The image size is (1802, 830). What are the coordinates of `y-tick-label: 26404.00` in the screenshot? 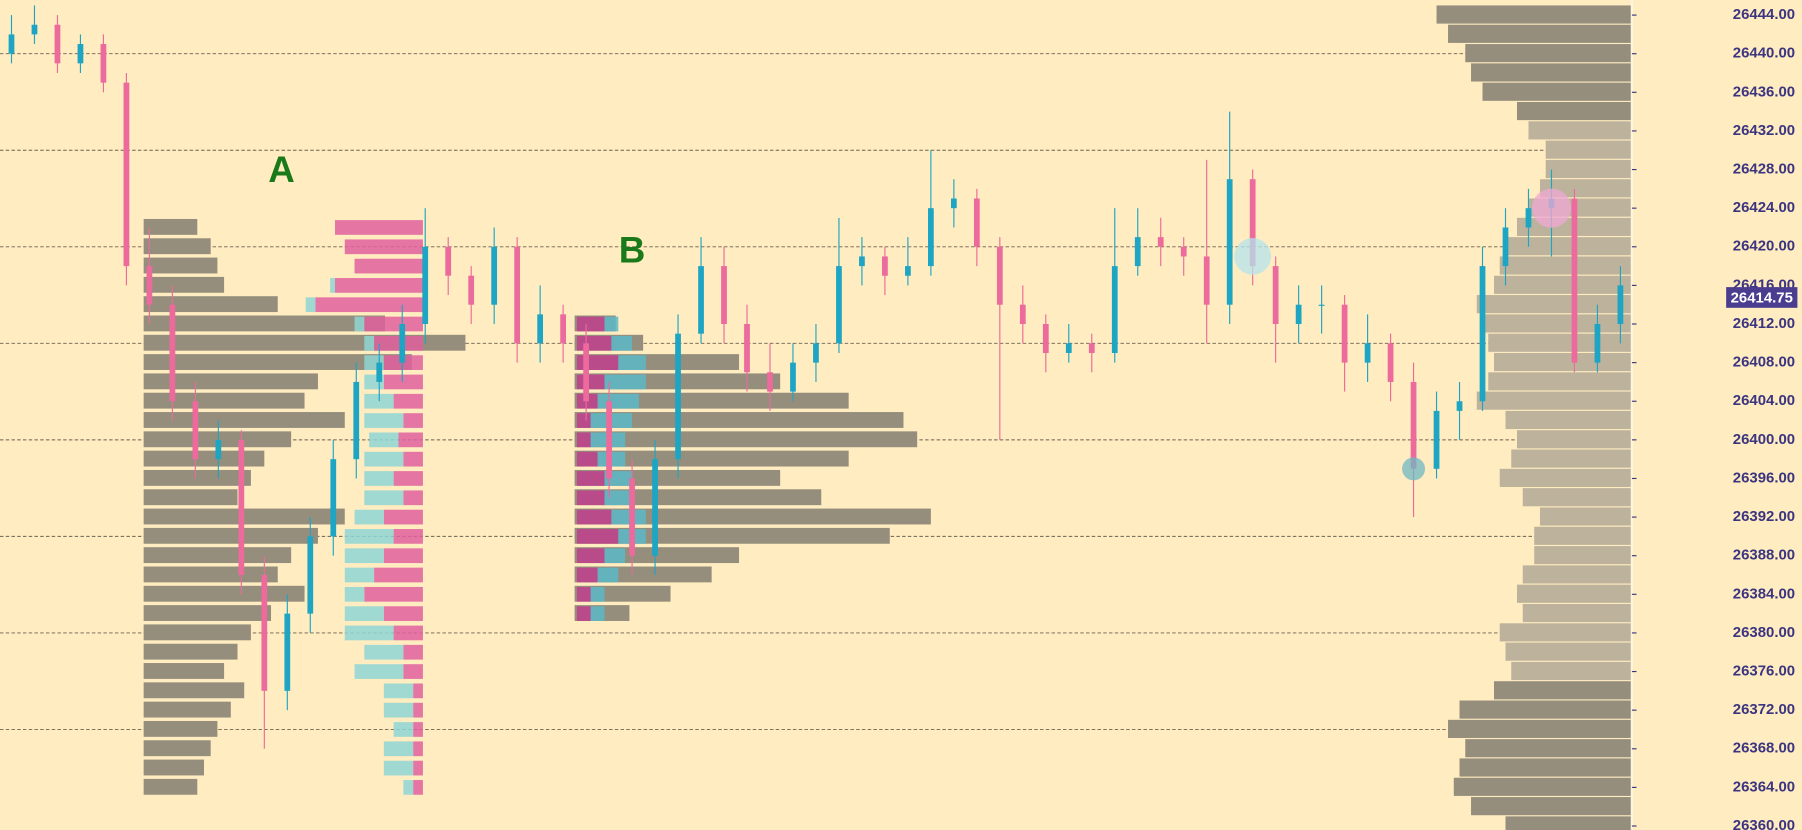 It's located at (1764, 400).